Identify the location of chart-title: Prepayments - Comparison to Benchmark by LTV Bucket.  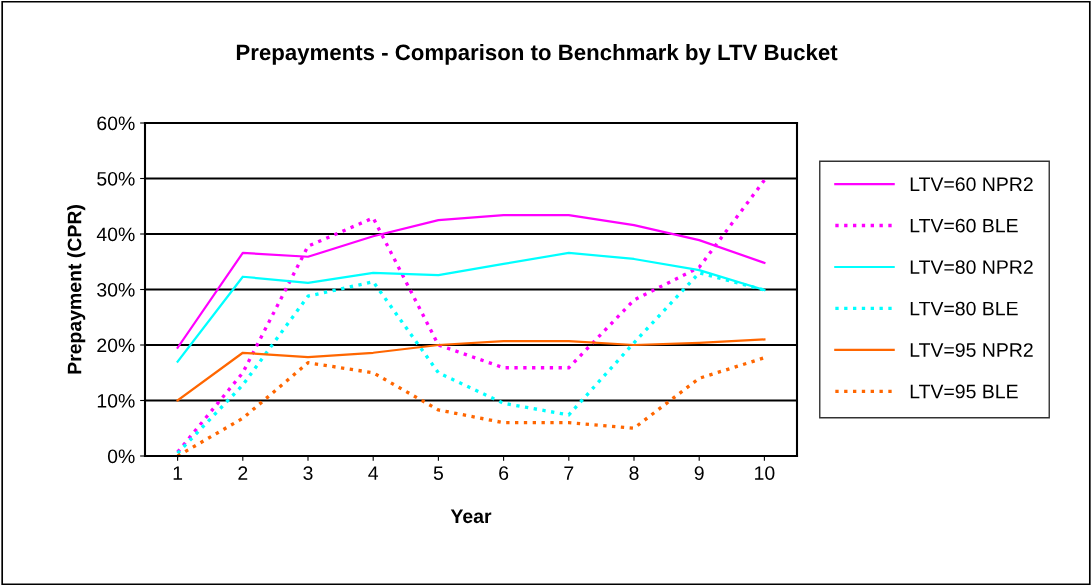
(537, 54).